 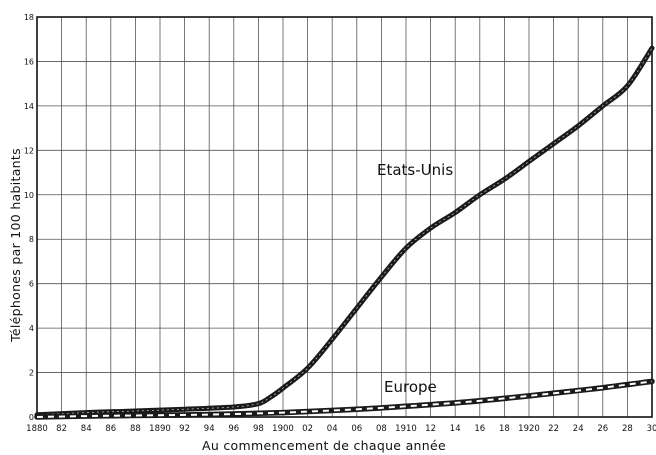 What do you see at coordinates (31, 417) in the screenshot?
I see `y-tick-label: 0` at bounding box center [31, 417].